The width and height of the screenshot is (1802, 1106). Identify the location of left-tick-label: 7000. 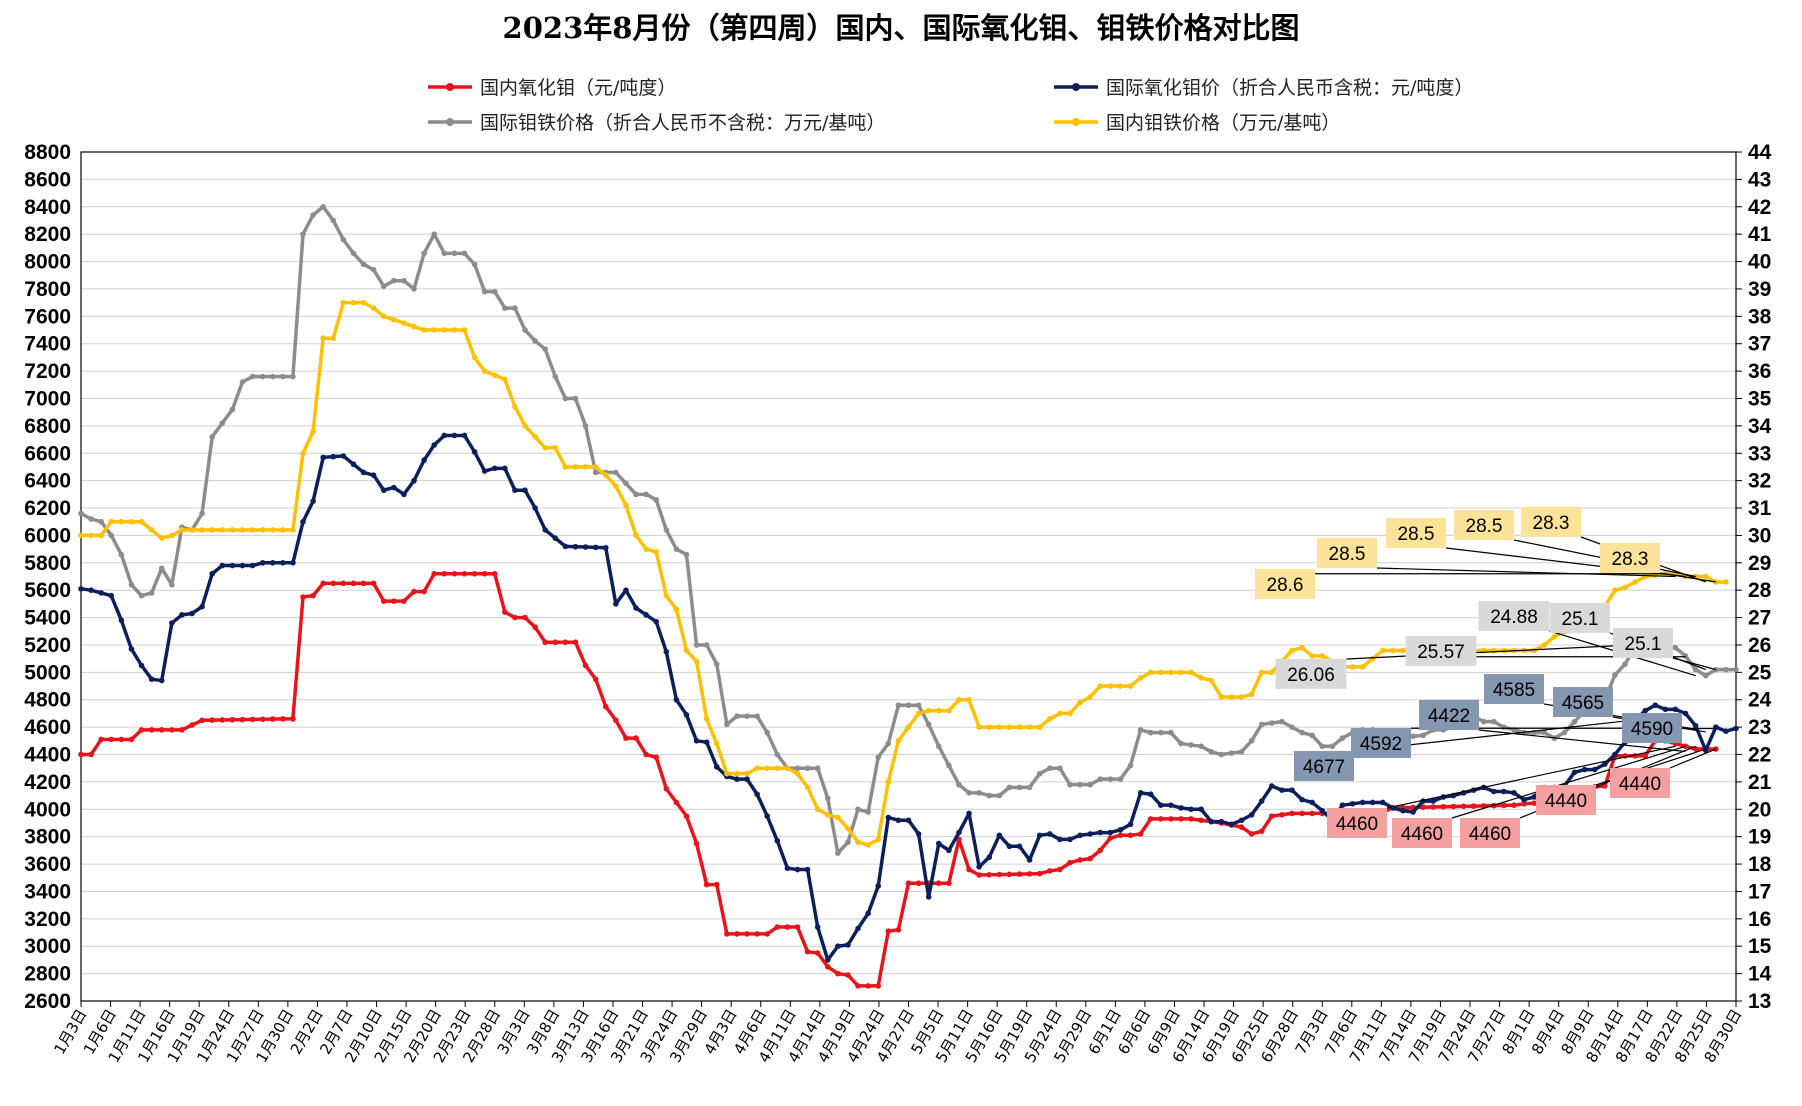
(47, 398).